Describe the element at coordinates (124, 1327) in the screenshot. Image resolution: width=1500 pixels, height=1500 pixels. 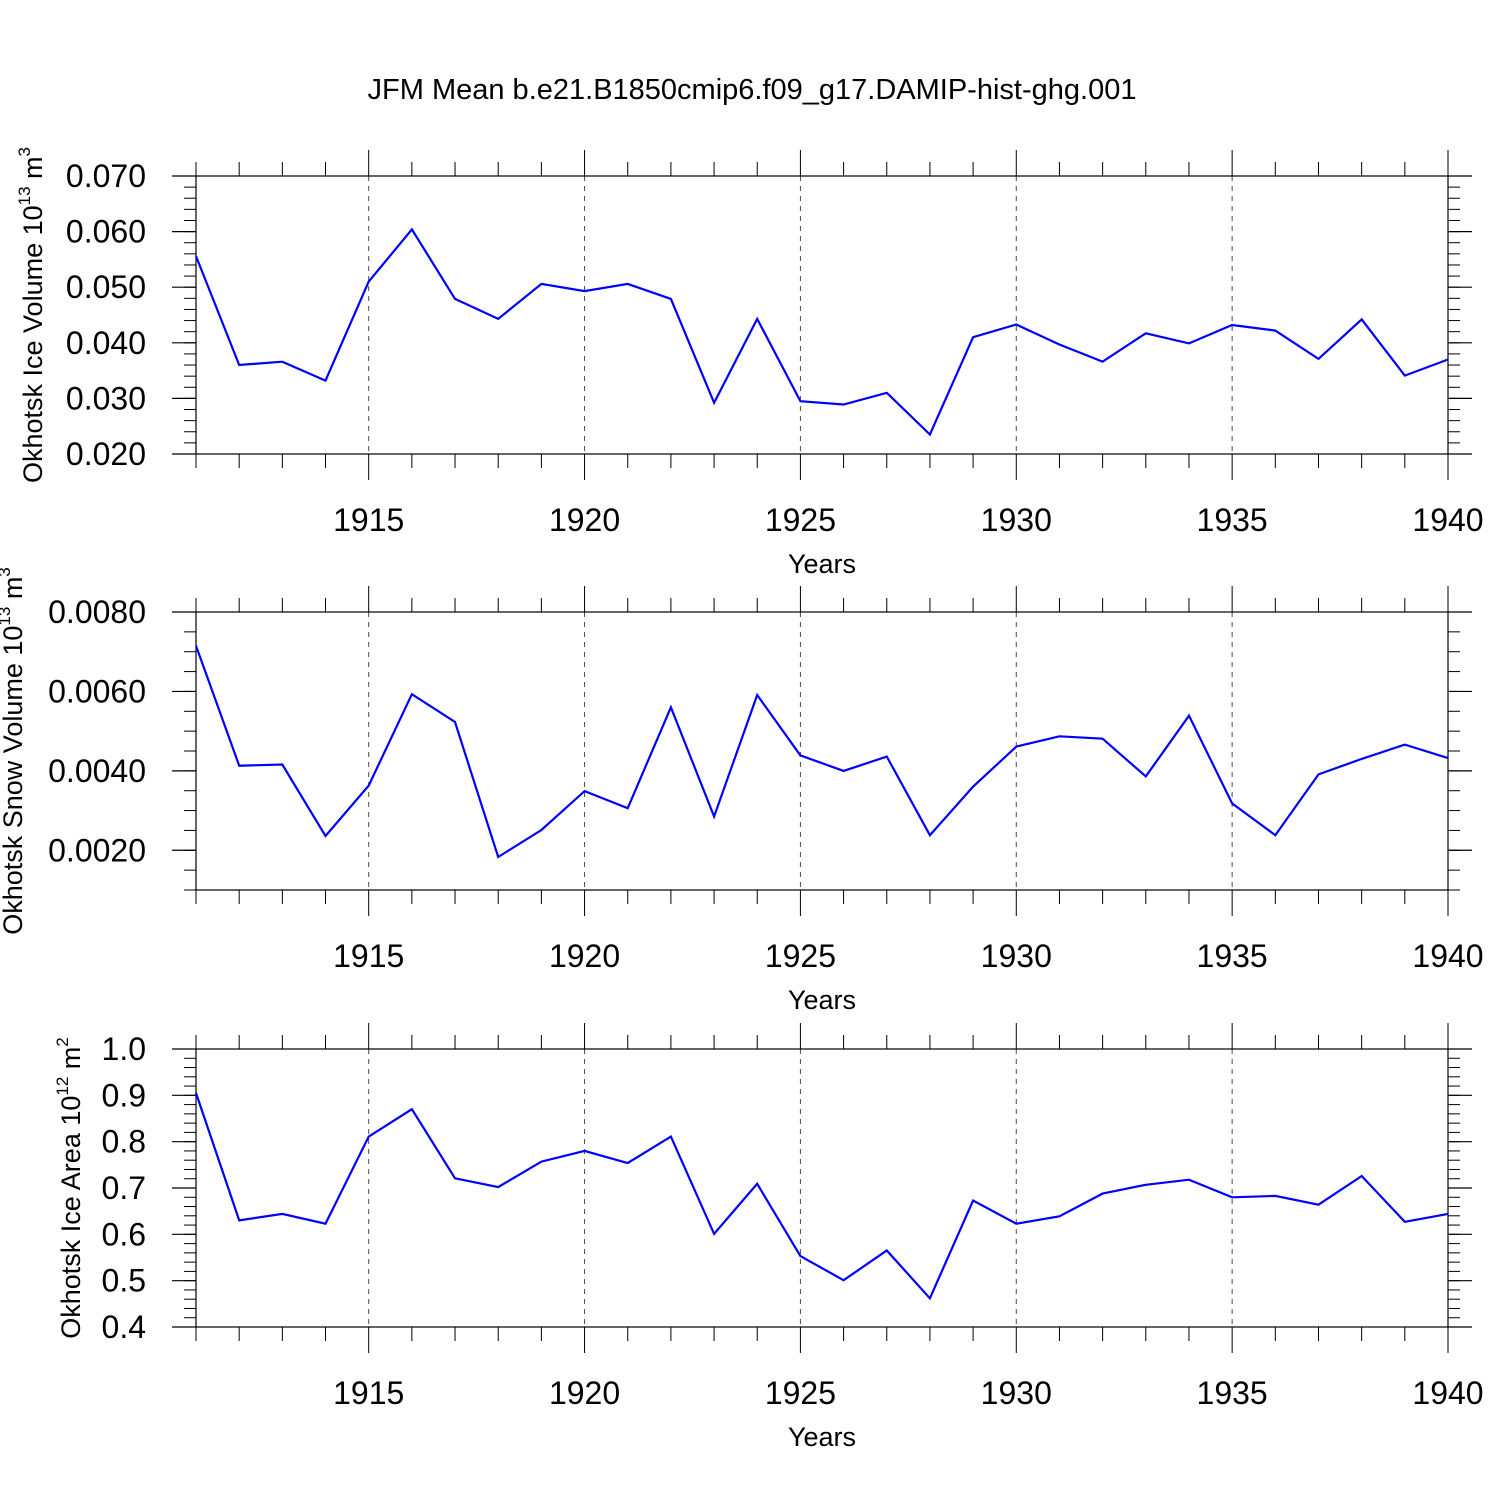
I see `ice-area-y-tick-label: 0.4` at that location.